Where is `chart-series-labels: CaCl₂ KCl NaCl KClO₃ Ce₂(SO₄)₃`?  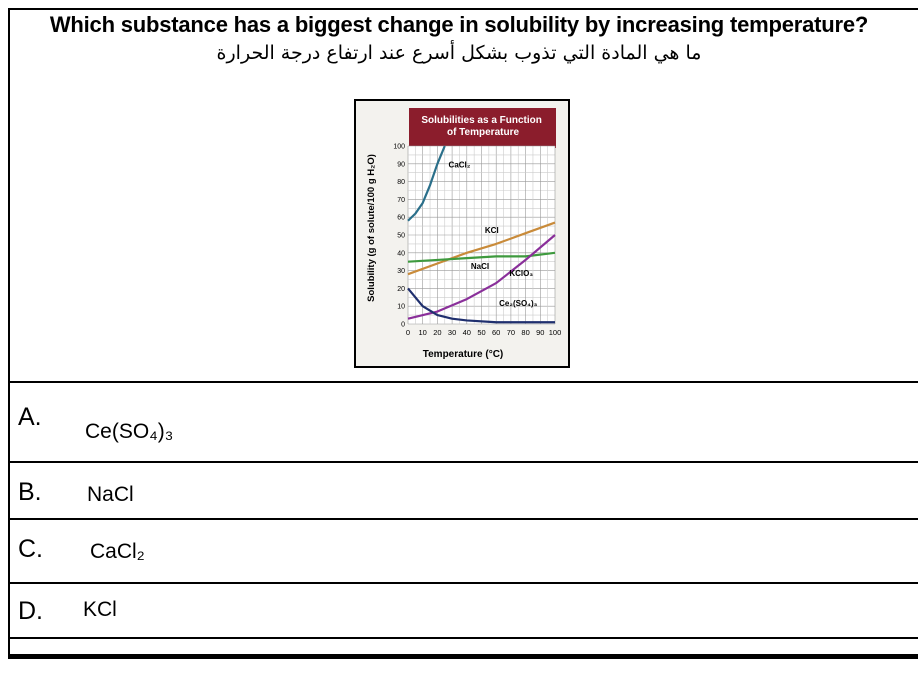 chart-series-labels: CaCl₂ KCl NaCl KClO₃ Ce₂(SO₄)₃ is located at coordinates (493, 234).